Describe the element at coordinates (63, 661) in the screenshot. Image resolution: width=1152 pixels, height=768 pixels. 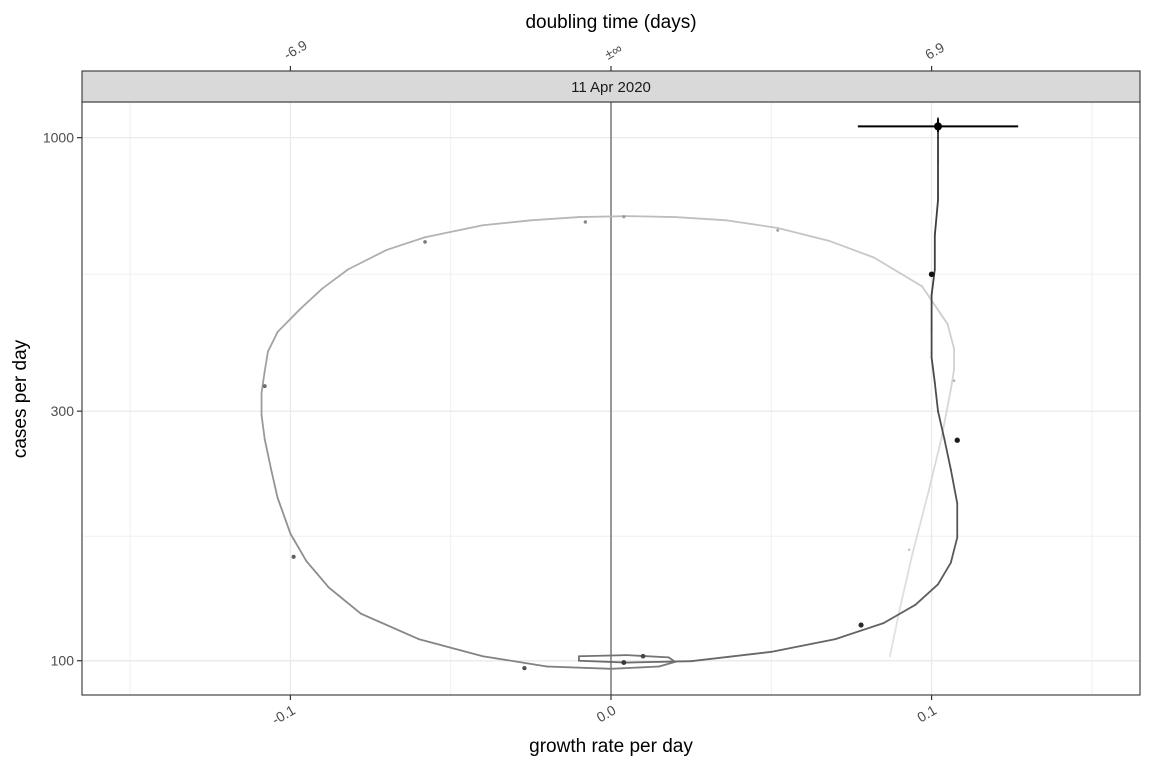
I see `y-tick-label: 100` at that location.